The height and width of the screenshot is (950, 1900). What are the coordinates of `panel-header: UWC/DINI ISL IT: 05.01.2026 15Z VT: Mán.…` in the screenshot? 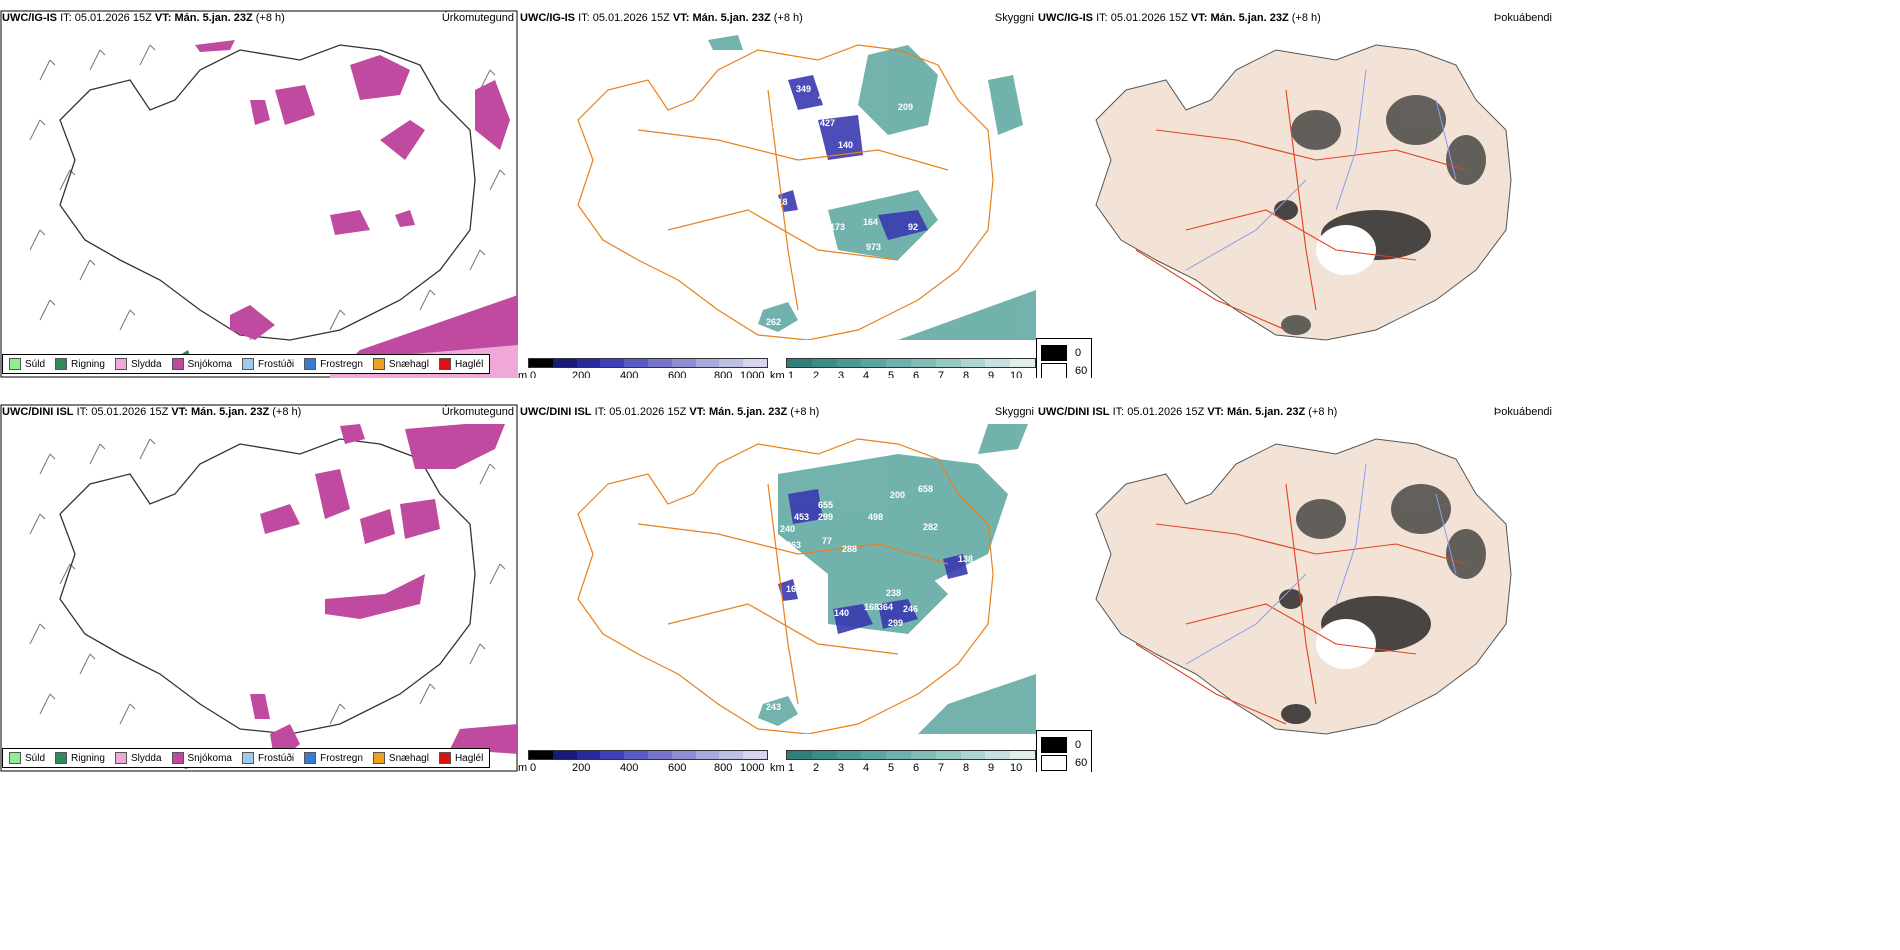 It's located at (670, 412).